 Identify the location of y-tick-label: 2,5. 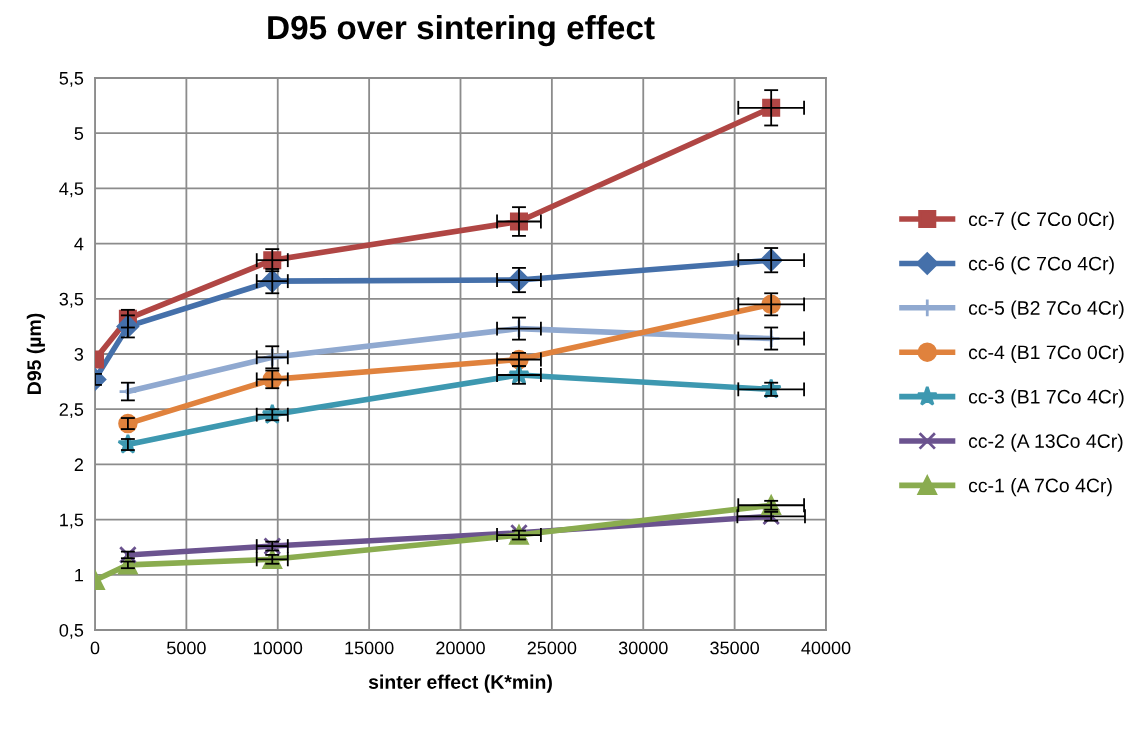
(71, 411).